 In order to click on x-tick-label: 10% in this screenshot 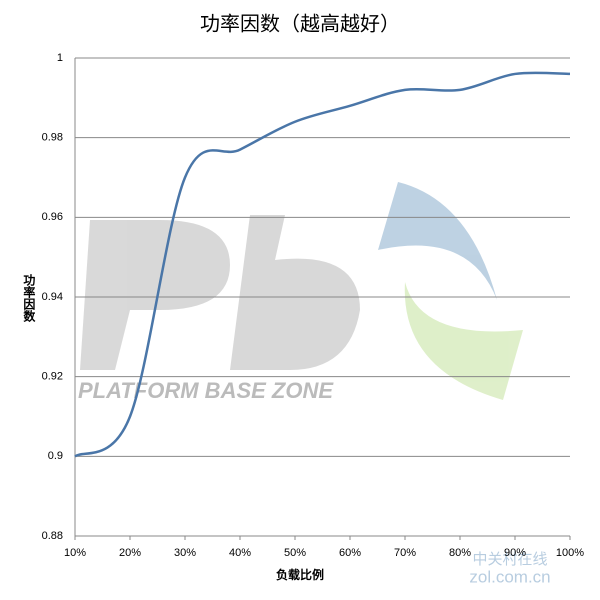, I will do `click(75, 553)`.